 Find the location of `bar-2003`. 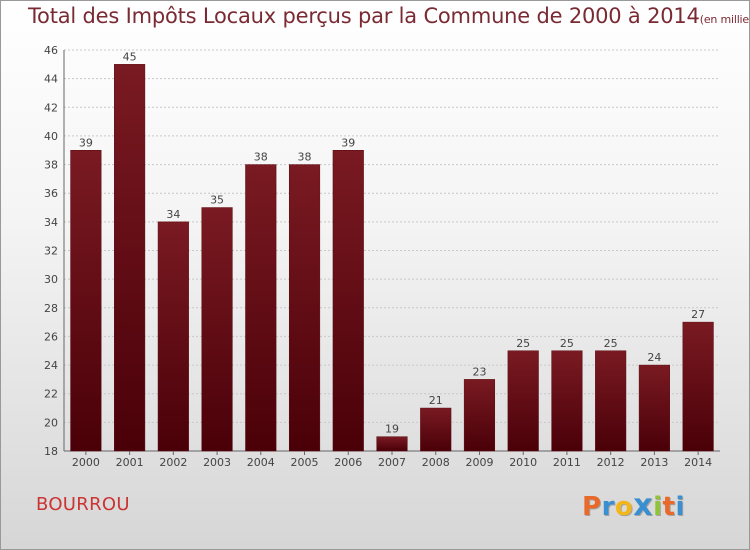

bar-2003 is located at coordinates (217, 329).